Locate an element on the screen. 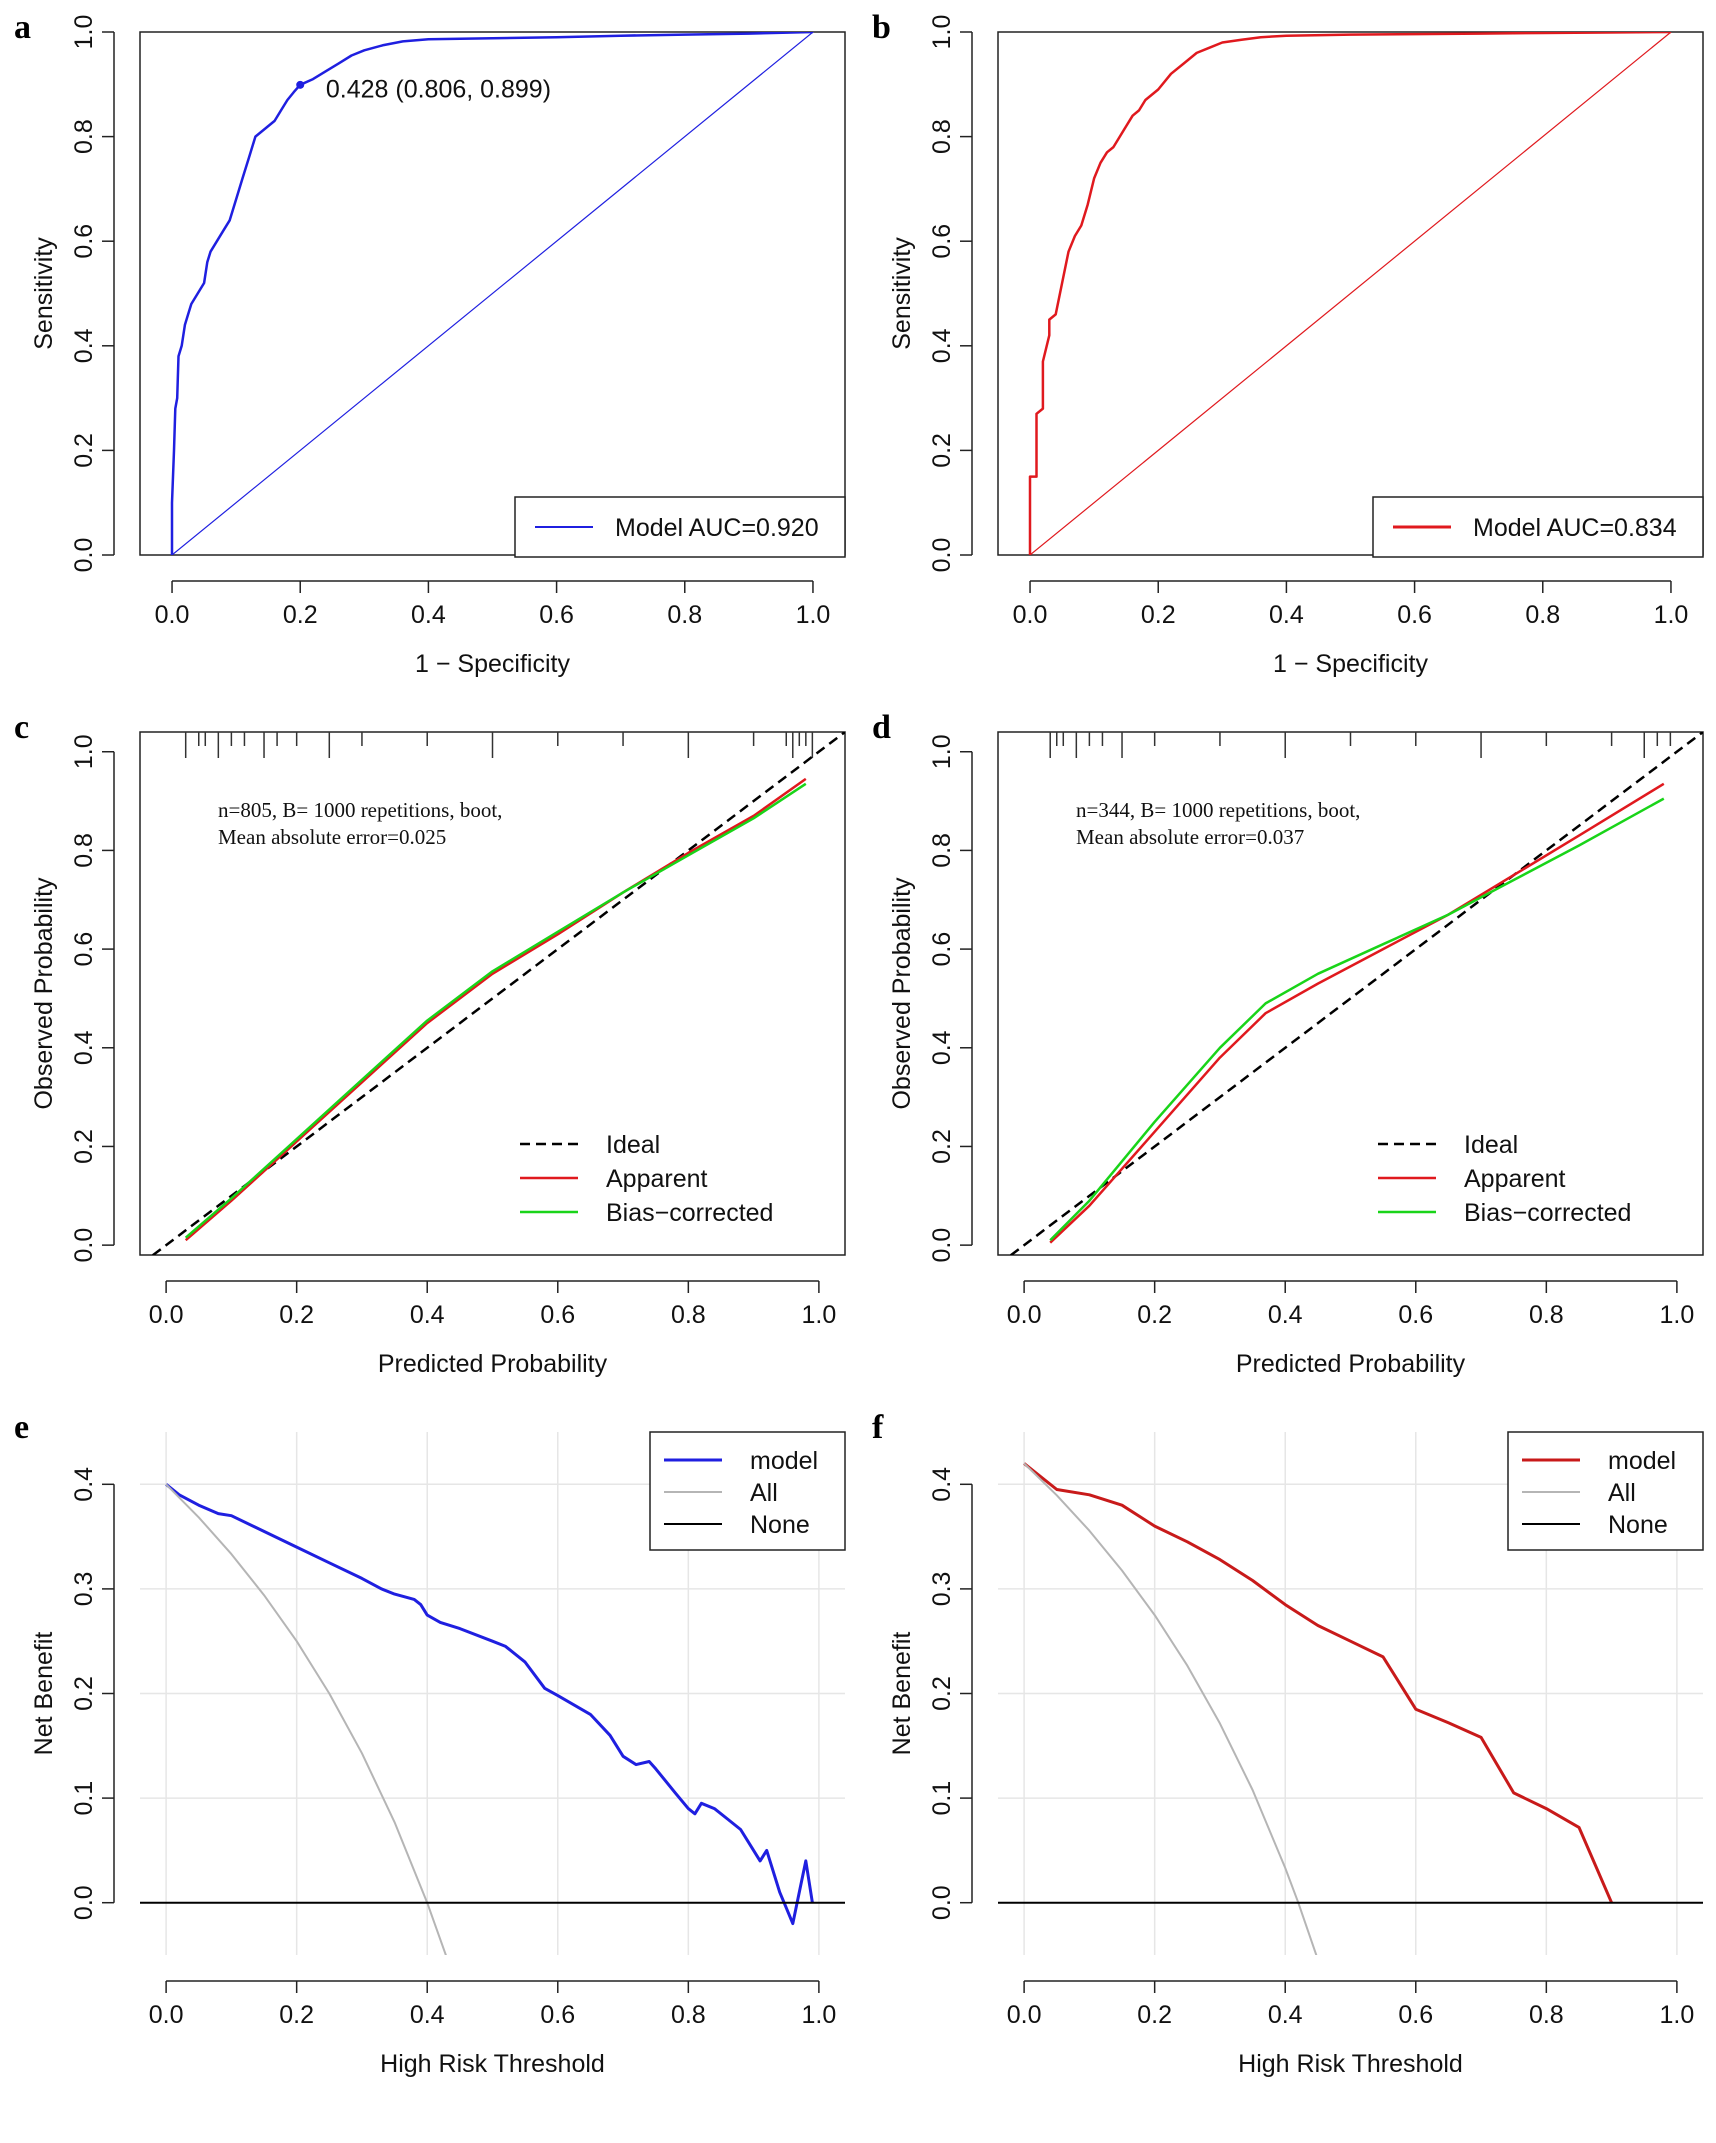 The image size is (1716, 2143). legend-label-a-0: Model AUC=0.920 is located at coordinates (717, 528).